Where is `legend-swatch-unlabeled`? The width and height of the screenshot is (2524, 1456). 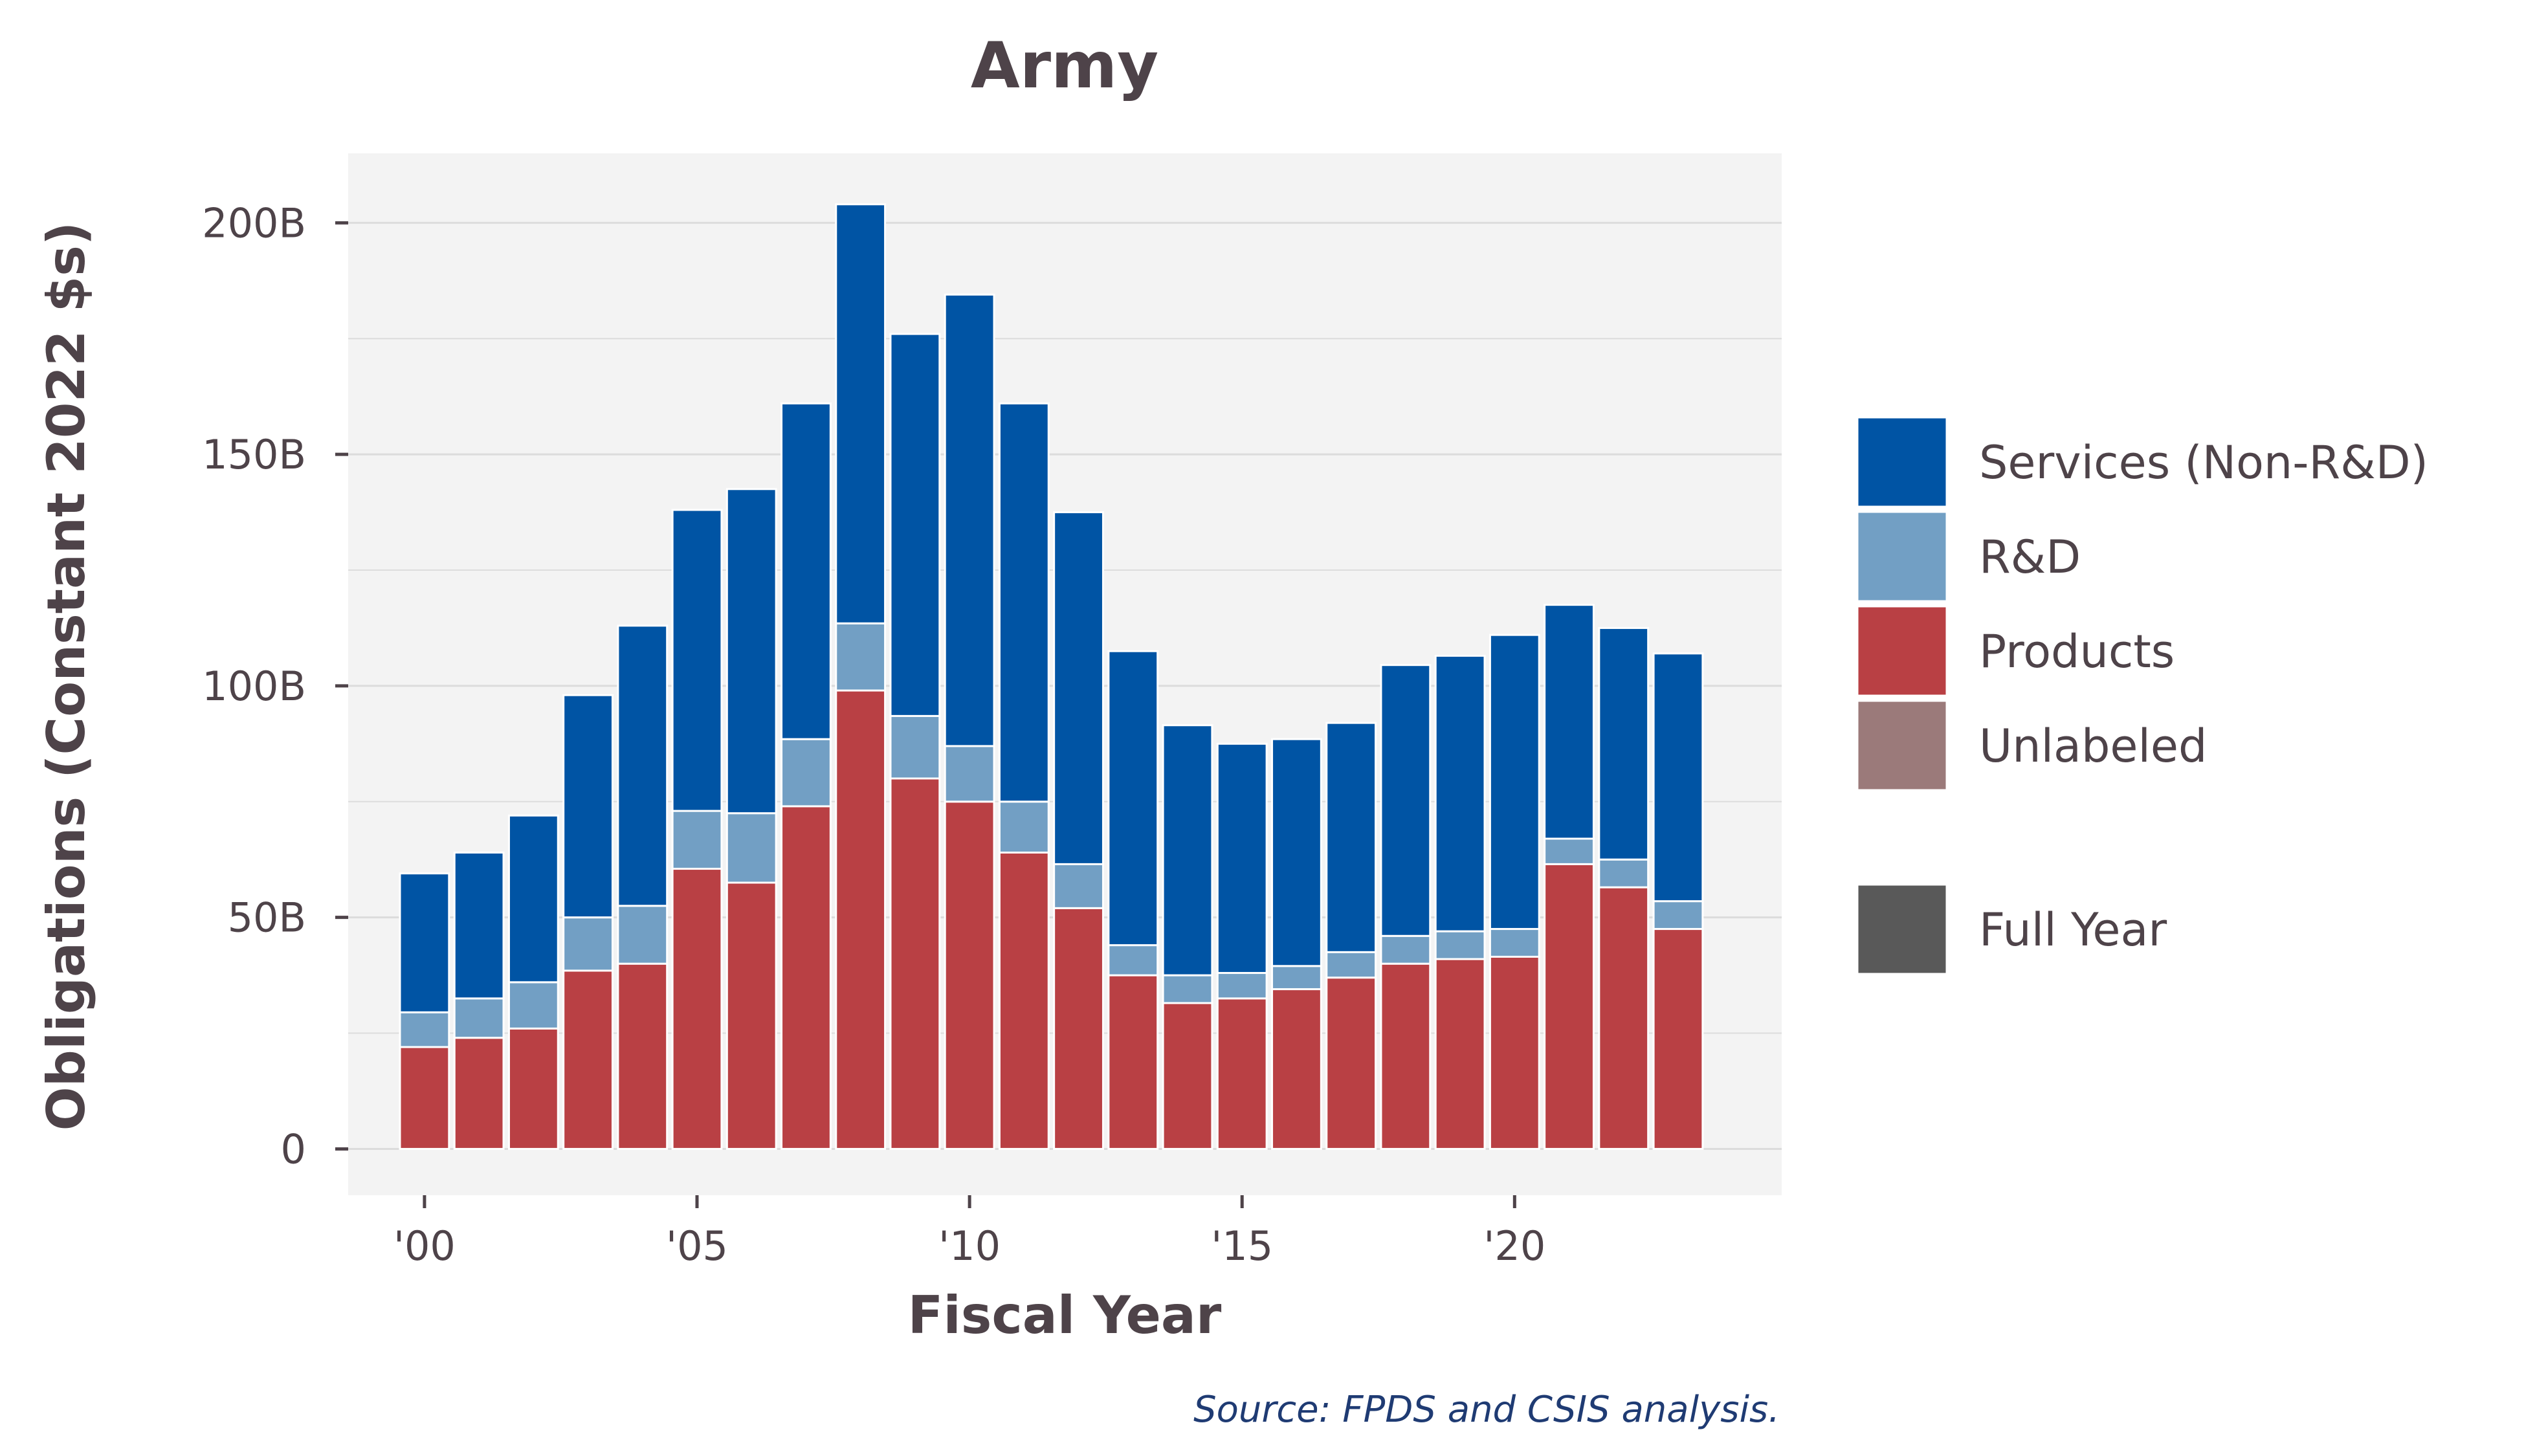
legend-swatch-unlabeled is located at coordinates (1902, 745).